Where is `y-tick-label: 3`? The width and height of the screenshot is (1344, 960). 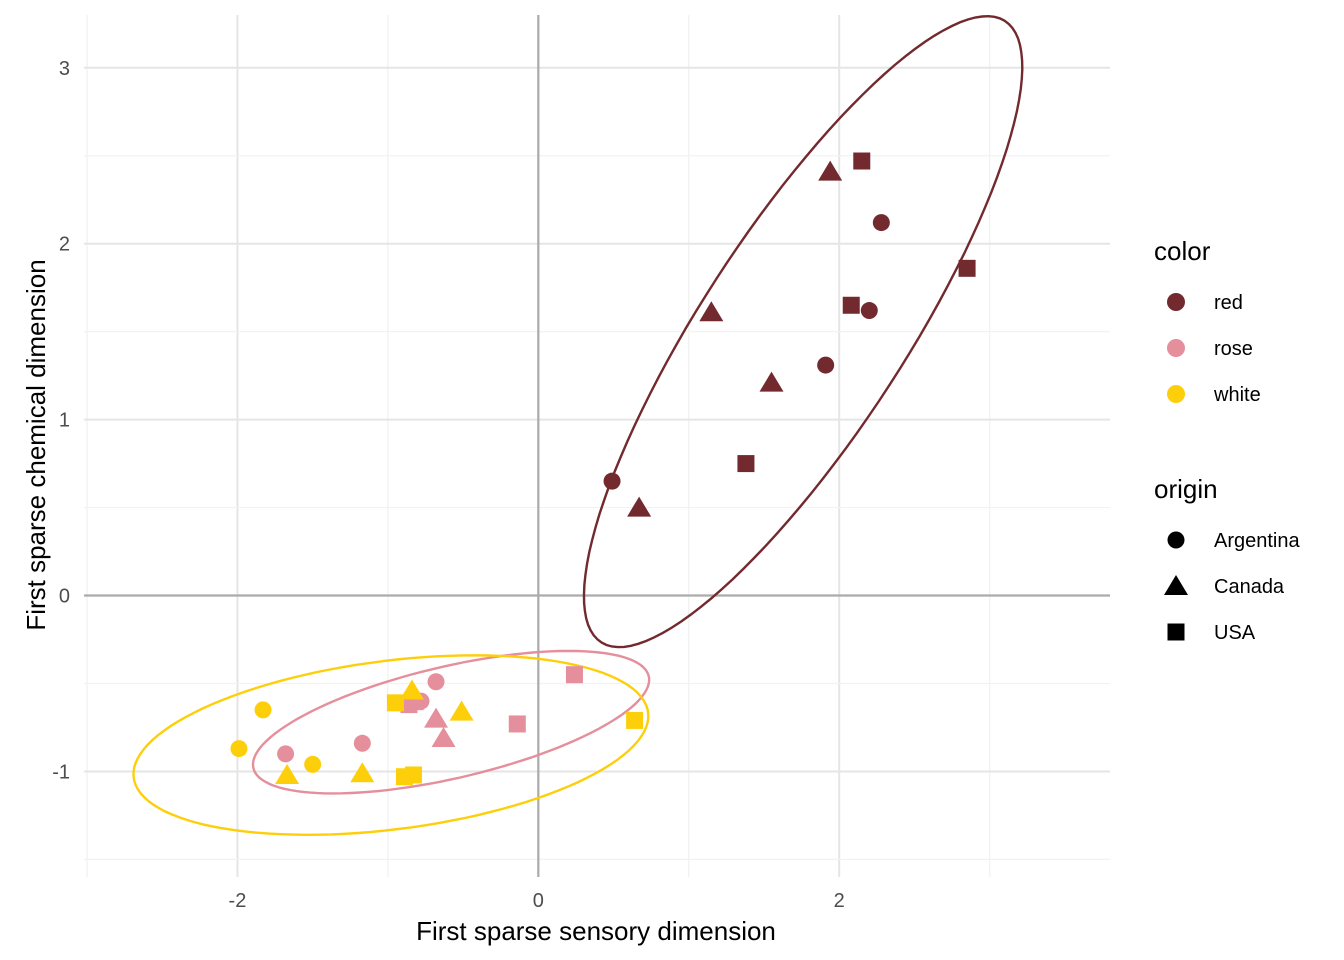 y-tick-label: 3 is located at coordinates (64, 69).